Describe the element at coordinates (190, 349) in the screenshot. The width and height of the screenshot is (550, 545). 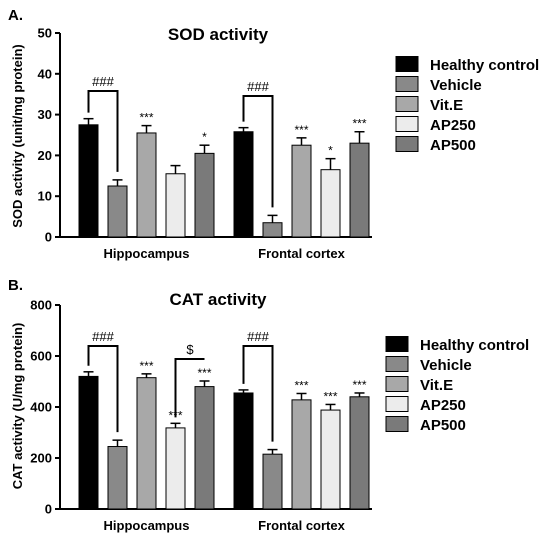
I see `bracket-label: $` at that location.